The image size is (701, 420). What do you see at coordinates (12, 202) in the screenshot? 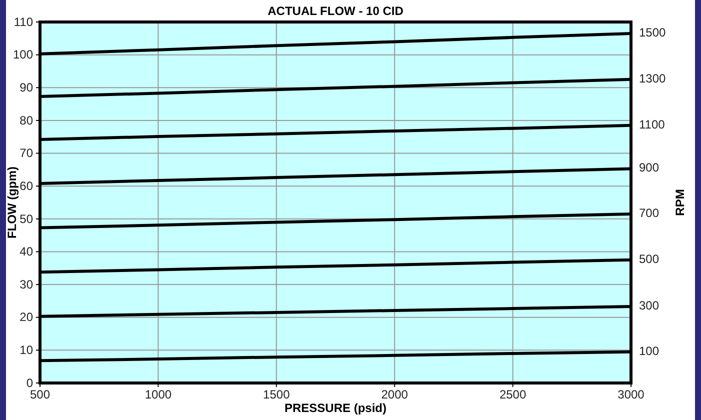
I see `y-axis-title: FLOW (gpm)` at bounding box center [12, 202].